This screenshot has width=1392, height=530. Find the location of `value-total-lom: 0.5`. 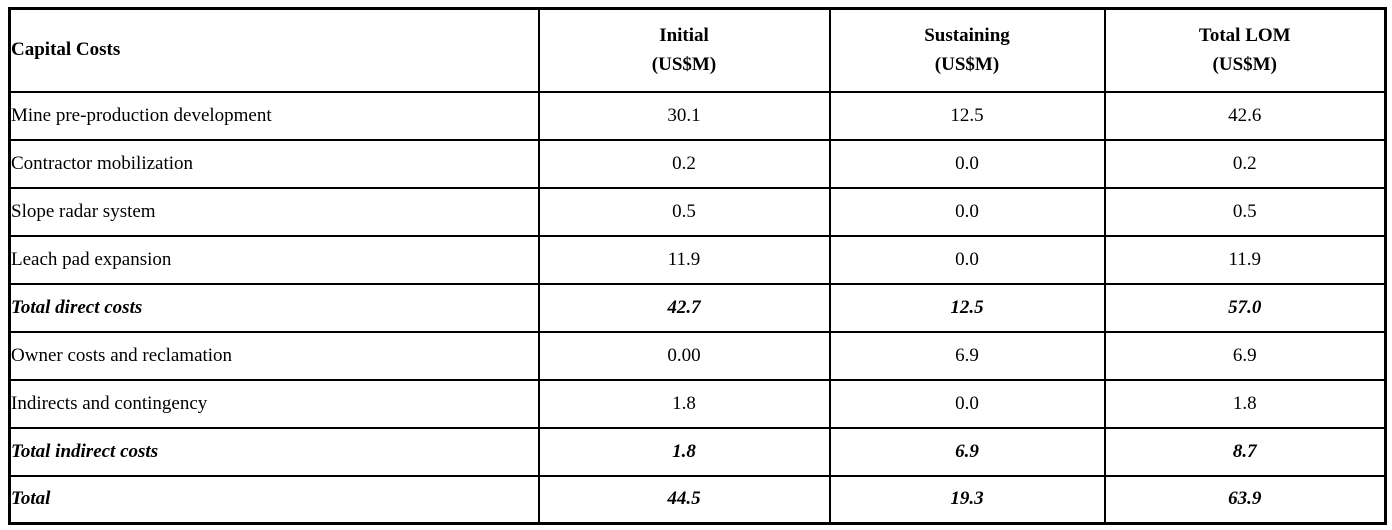

value-total-lom: 0.5 is located at coordinates (1245, 211).